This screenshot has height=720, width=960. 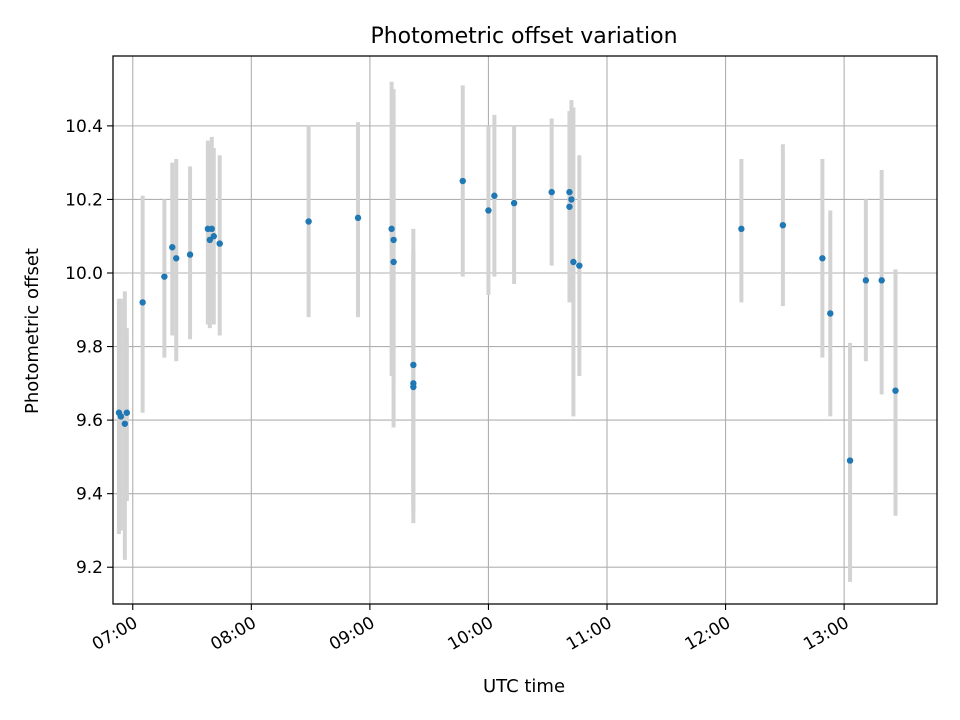 What do you see at coordinates (89, 421) in the screenshot?
I see `y-tick-label: 9.6` at bounding box center [89, 421].